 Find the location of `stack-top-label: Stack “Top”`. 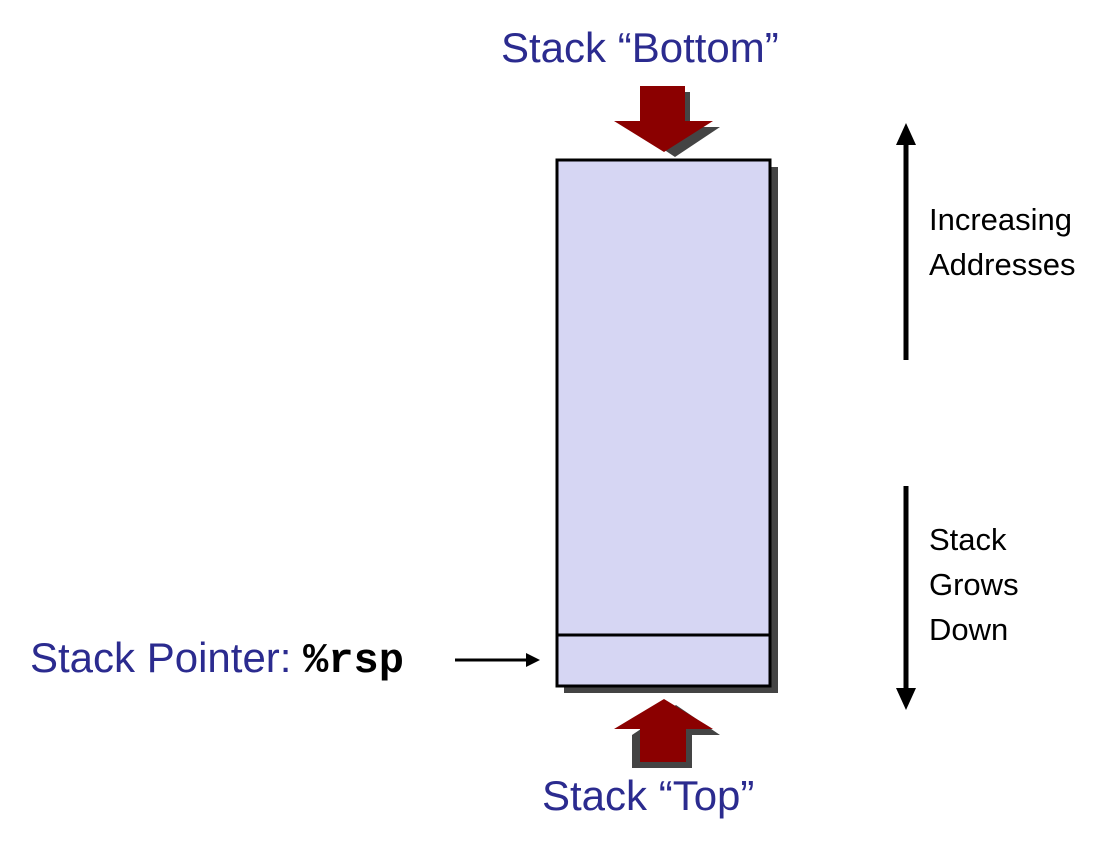

stack-top-label: Stack “Top” is located at coordinates (648, 795).